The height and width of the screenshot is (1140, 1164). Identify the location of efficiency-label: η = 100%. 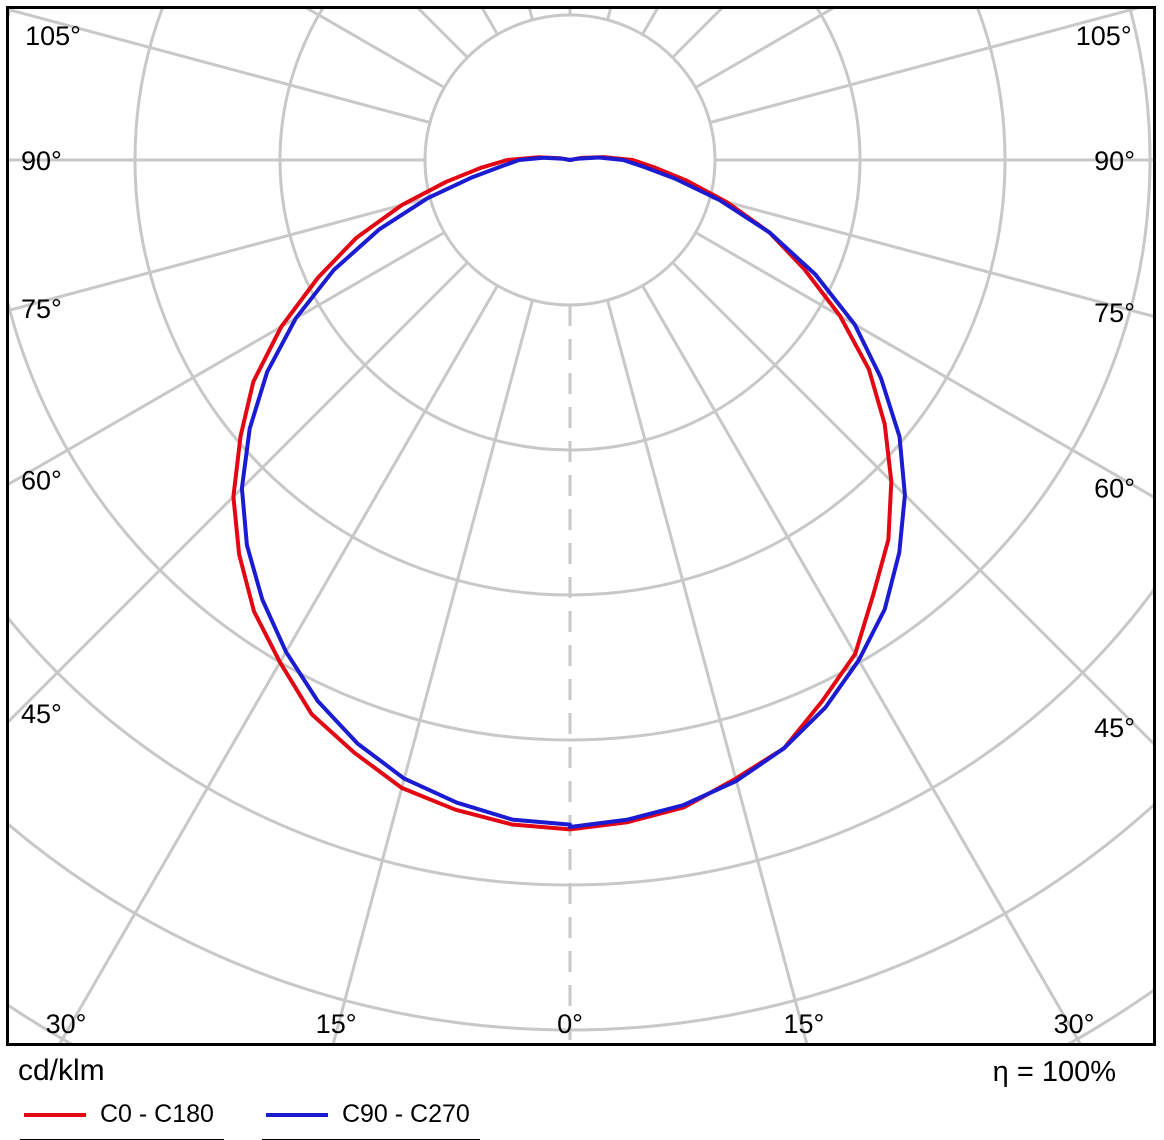
(1054, 1072).